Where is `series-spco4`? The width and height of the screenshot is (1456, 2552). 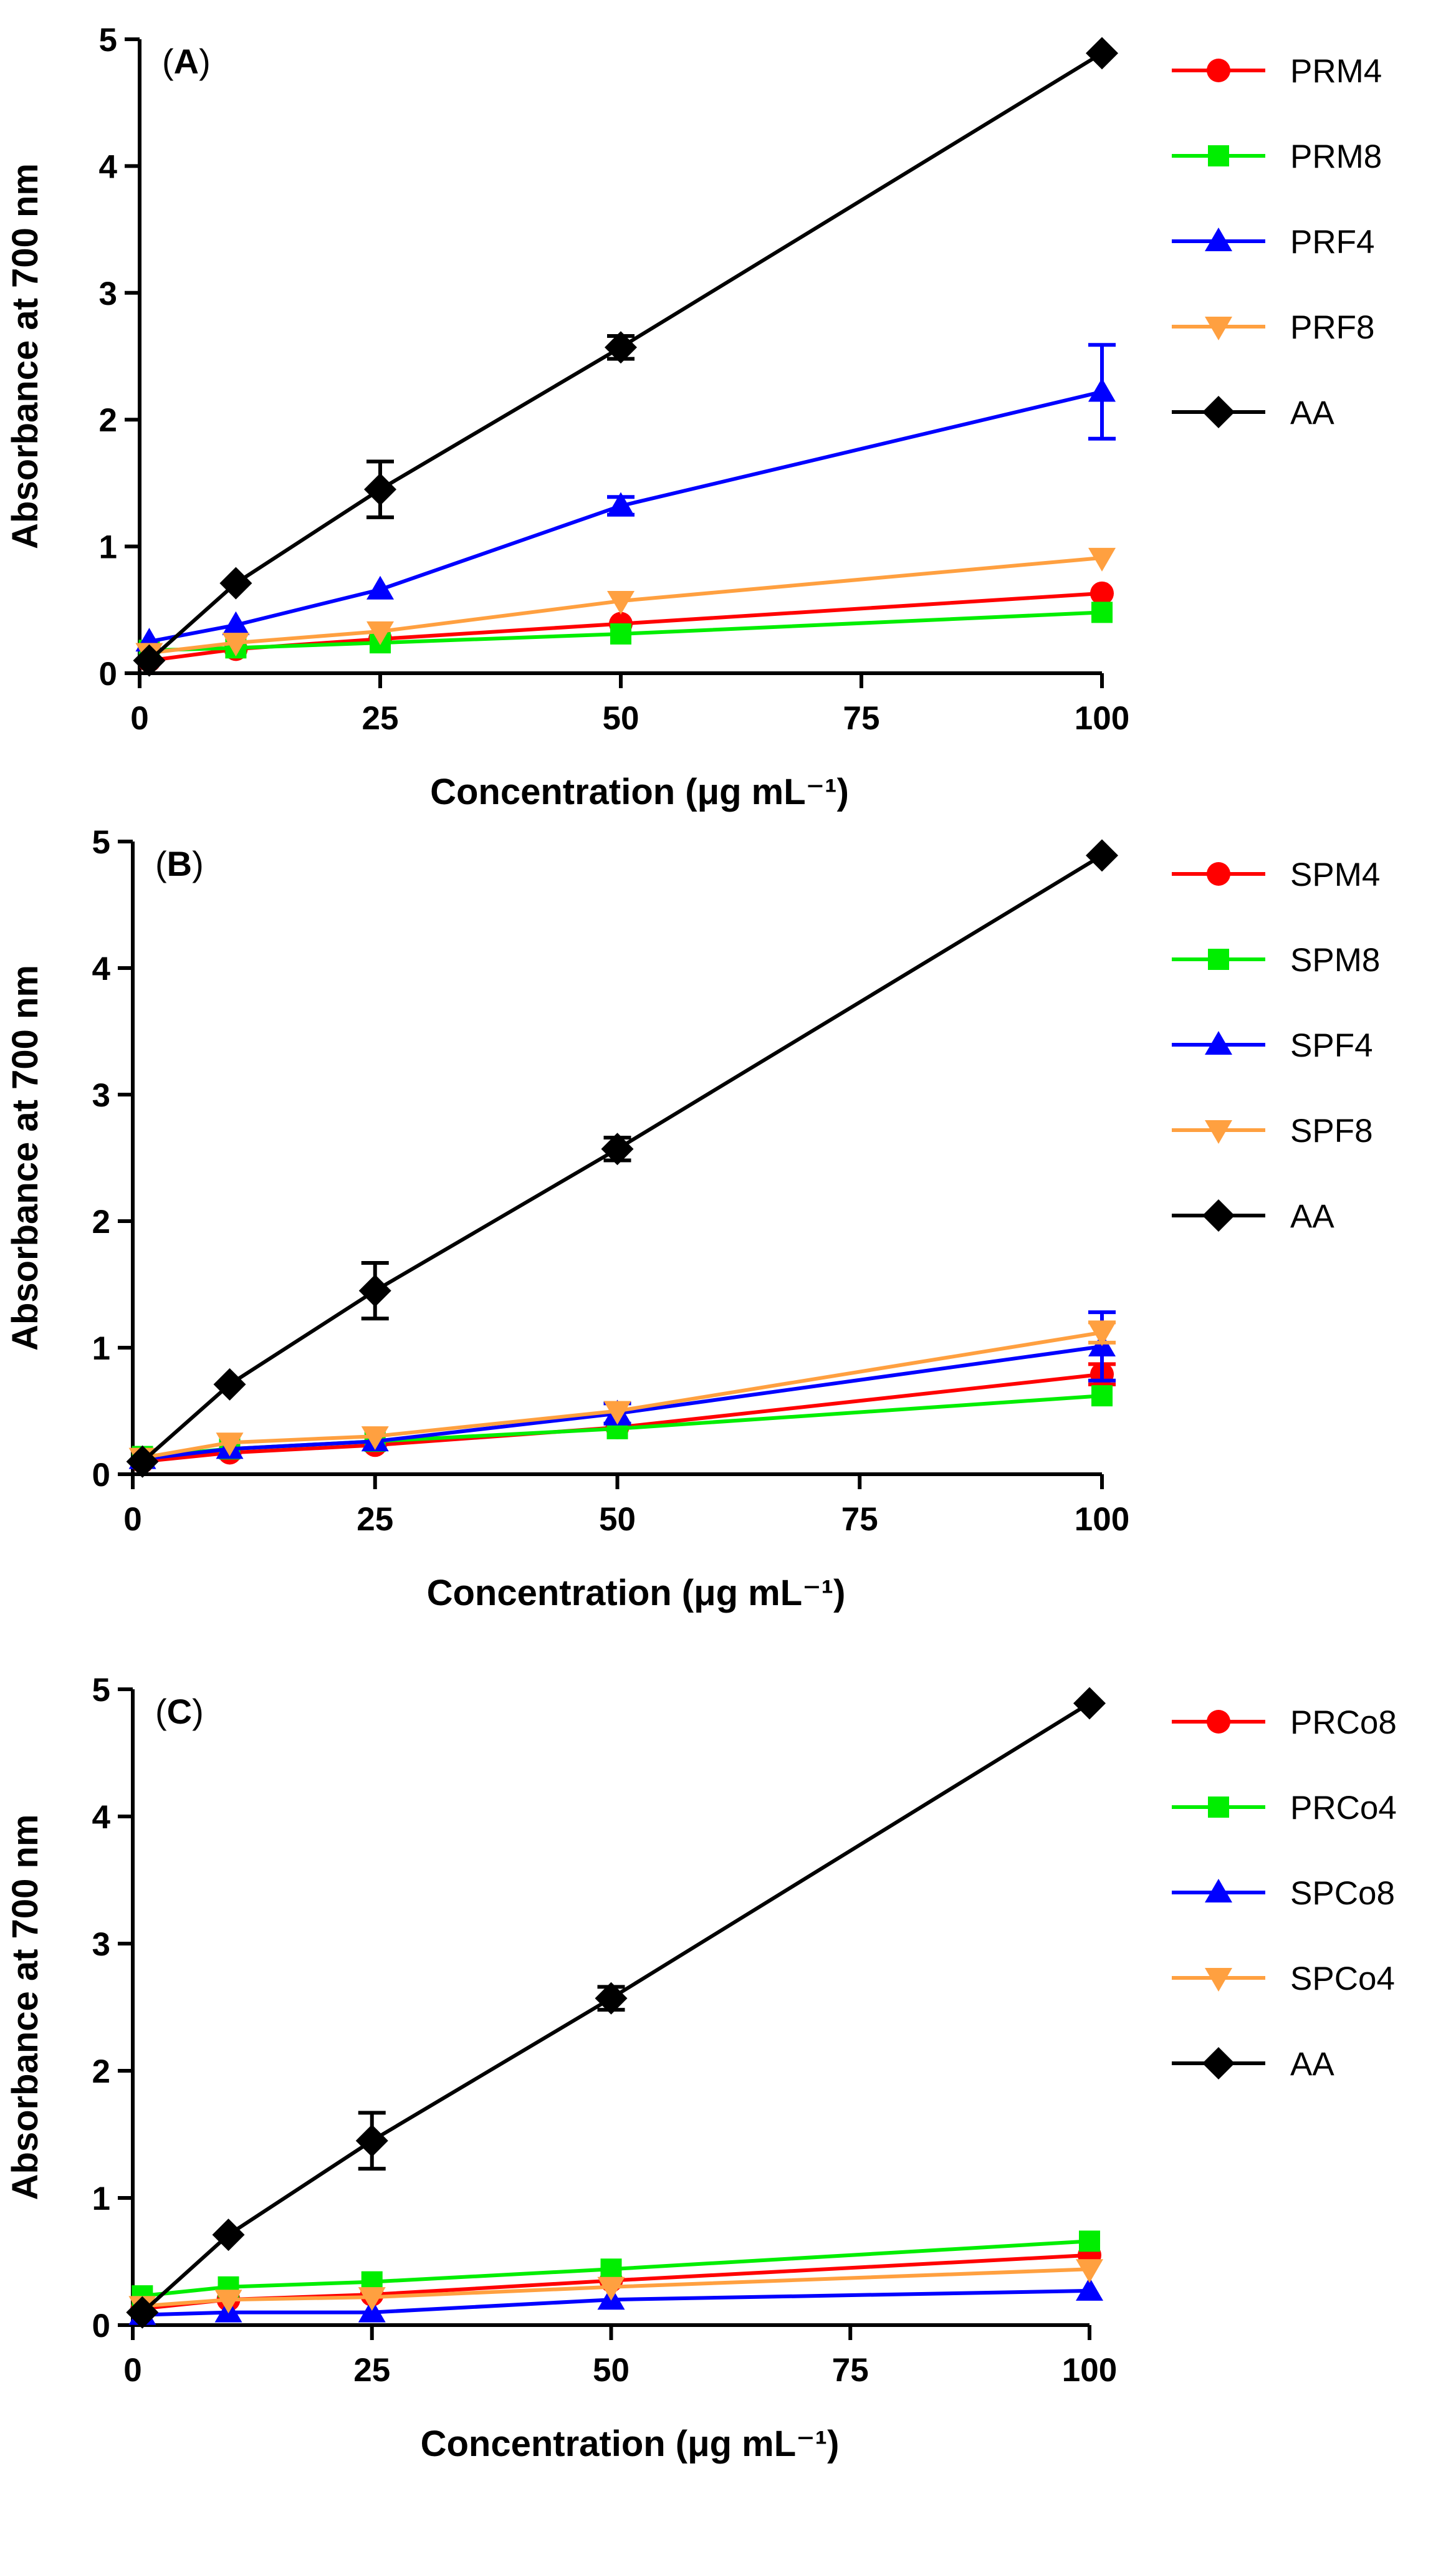
series-spco4 is located at coordinates (616, 2289).